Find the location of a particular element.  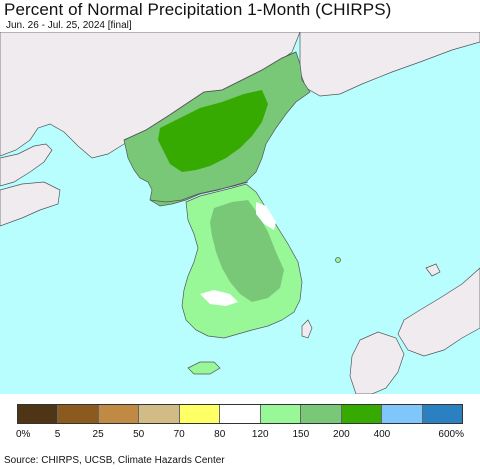

legend-tick-label: 70 is located at coordinates (179, 434).